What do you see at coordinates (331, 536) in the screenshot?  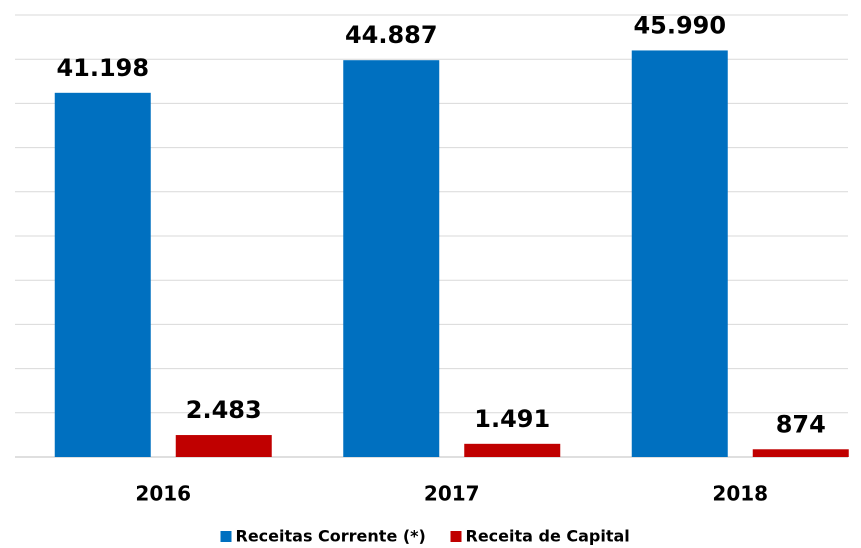 I see `legend-label: Receitas Corrente (*)` at bounding box center [331, 536].